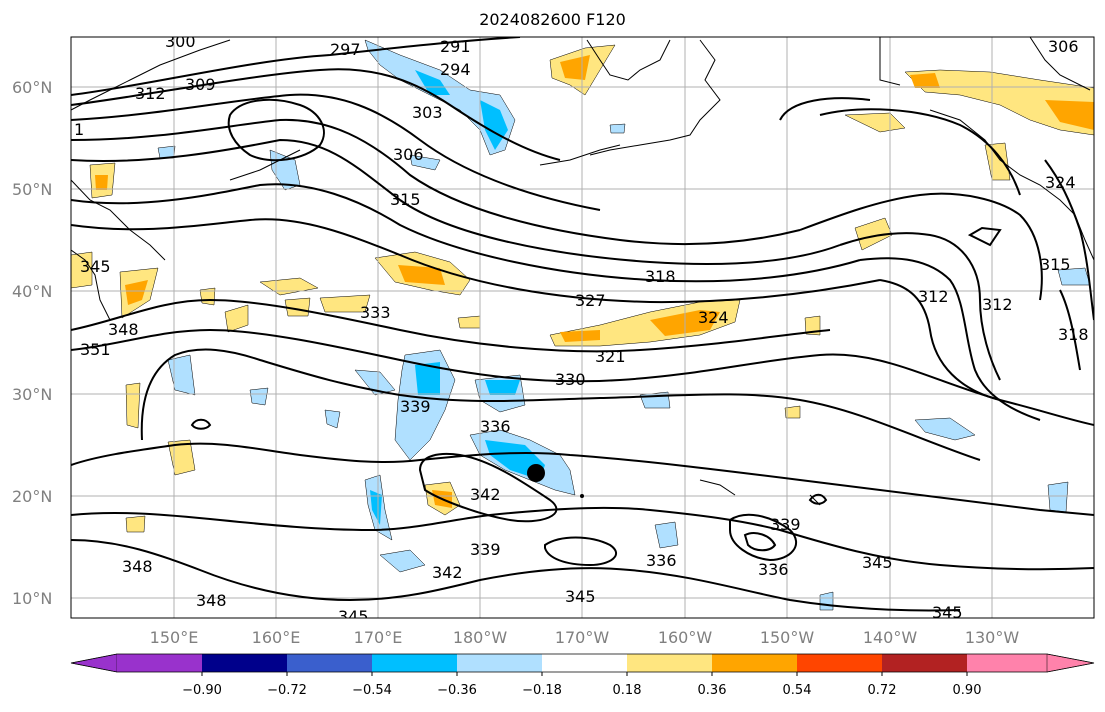 The width and height of the screenshot is (1105, 712). Describe the element at coordinates (32, 291) in the screenshot. I see `lat-label: 40°N` at that location.